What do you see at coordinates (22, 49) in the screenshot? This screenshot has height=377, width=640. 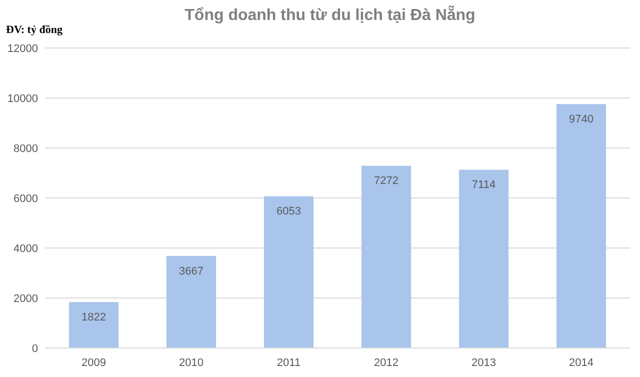 I see `y-tick-label: 12000` at bounding box center [22, 49].